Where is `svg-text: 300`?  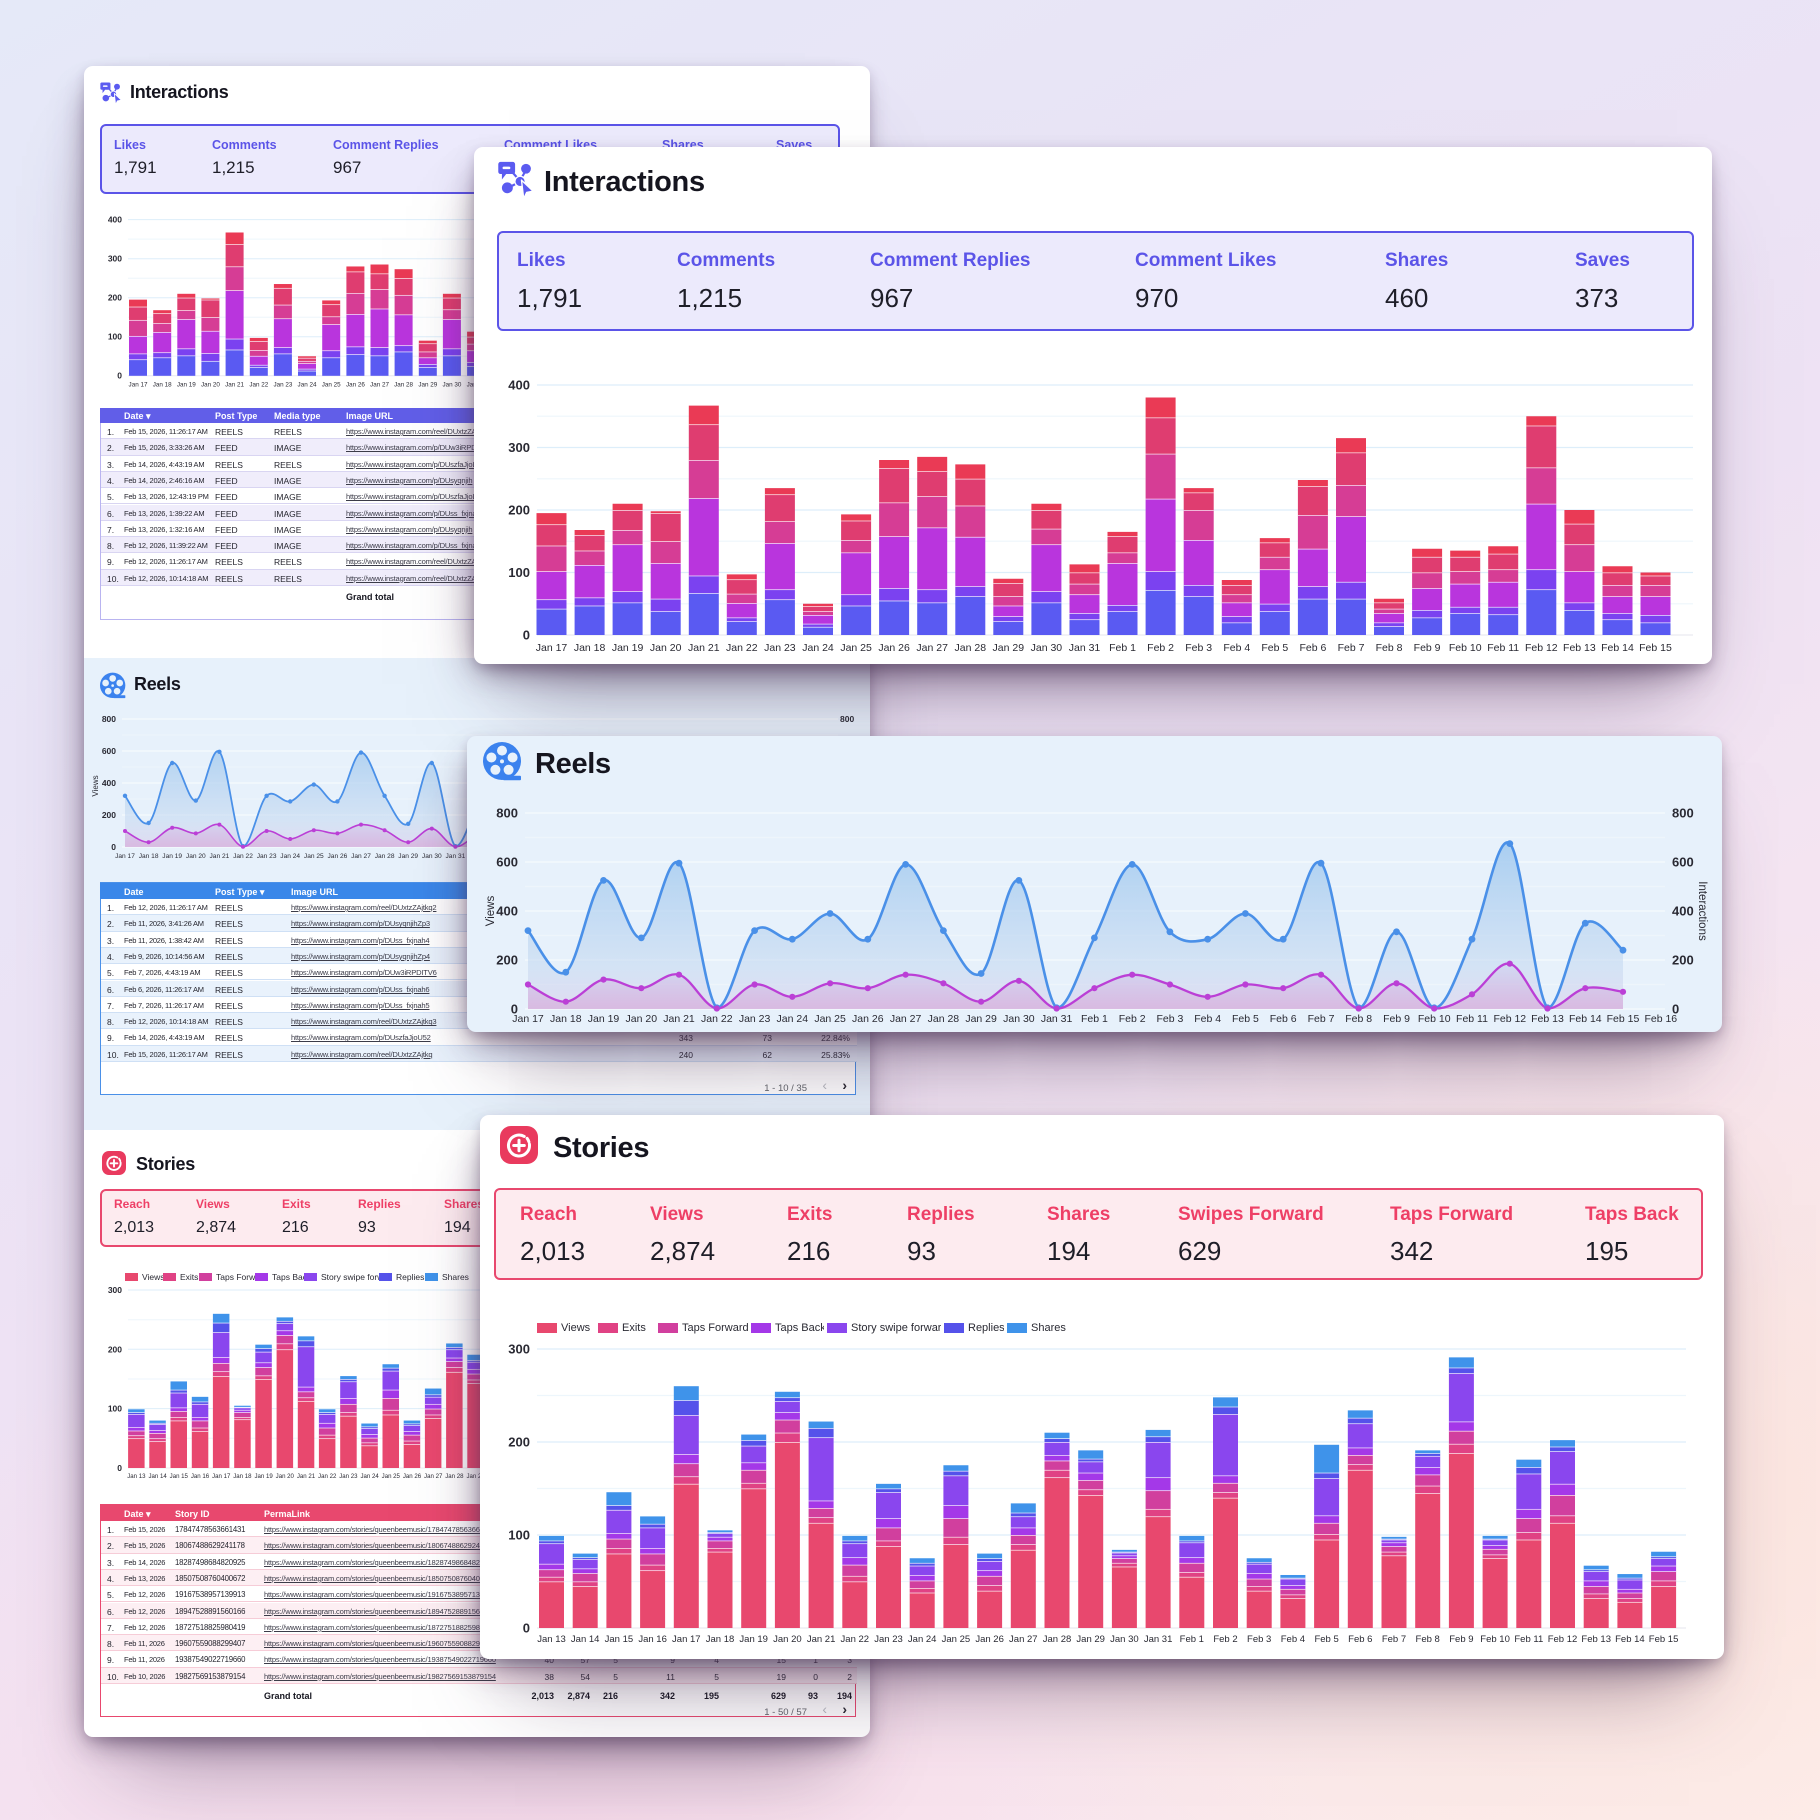 svg-text: 300 is located at coordinates (519, 447).